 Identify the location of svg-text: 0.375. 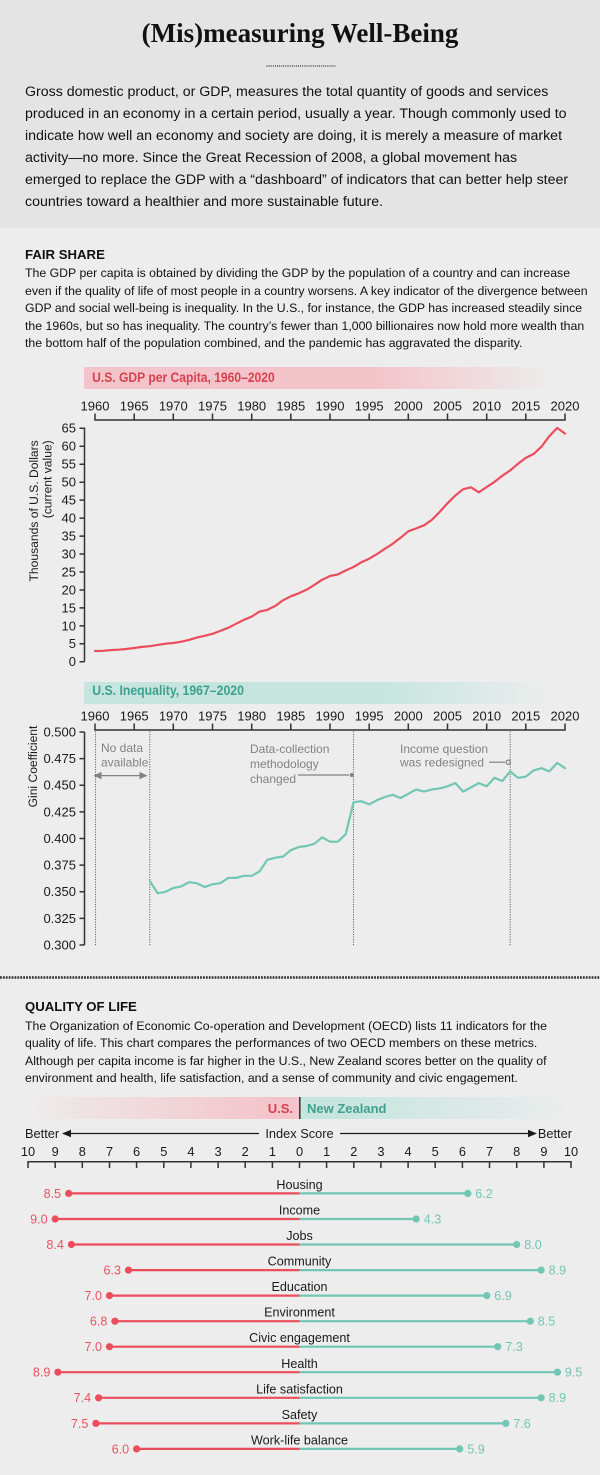
(59, 865).